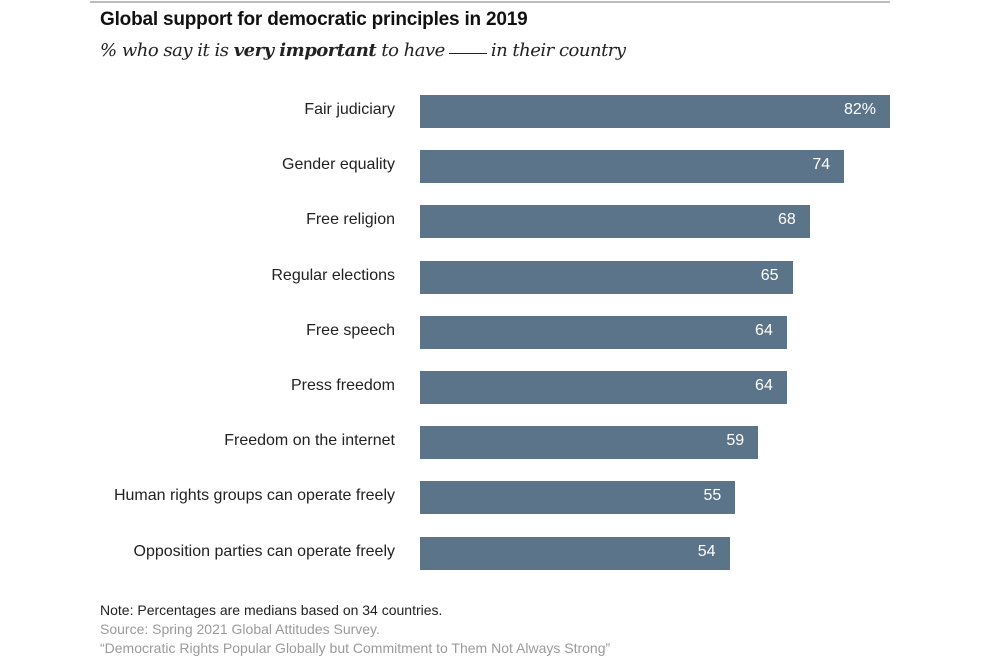  I want to click on category-label: Free speech, so click(350, 330).